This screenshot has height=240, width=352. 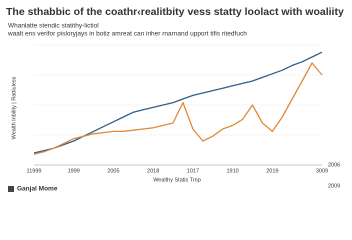 I want to click on x-tick-label: 1999, so click(x=74, y=171).